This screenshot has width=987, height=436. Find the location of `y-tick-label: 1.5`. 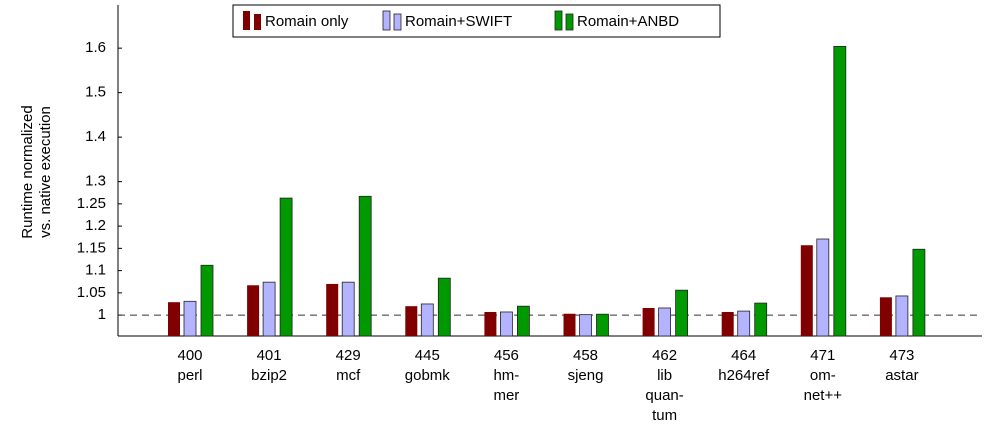

y-tick-label: 1.5 is located at coordinates (95, 92).